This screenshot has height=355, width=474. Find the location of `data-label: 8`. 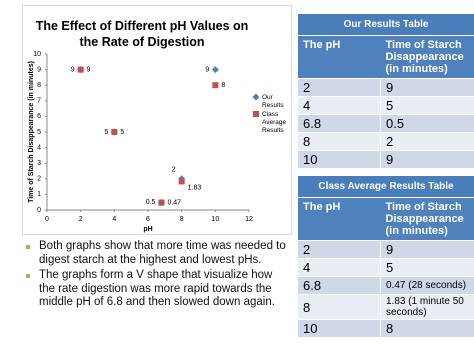

data-label: 8 is located at coordinates (223, 85).